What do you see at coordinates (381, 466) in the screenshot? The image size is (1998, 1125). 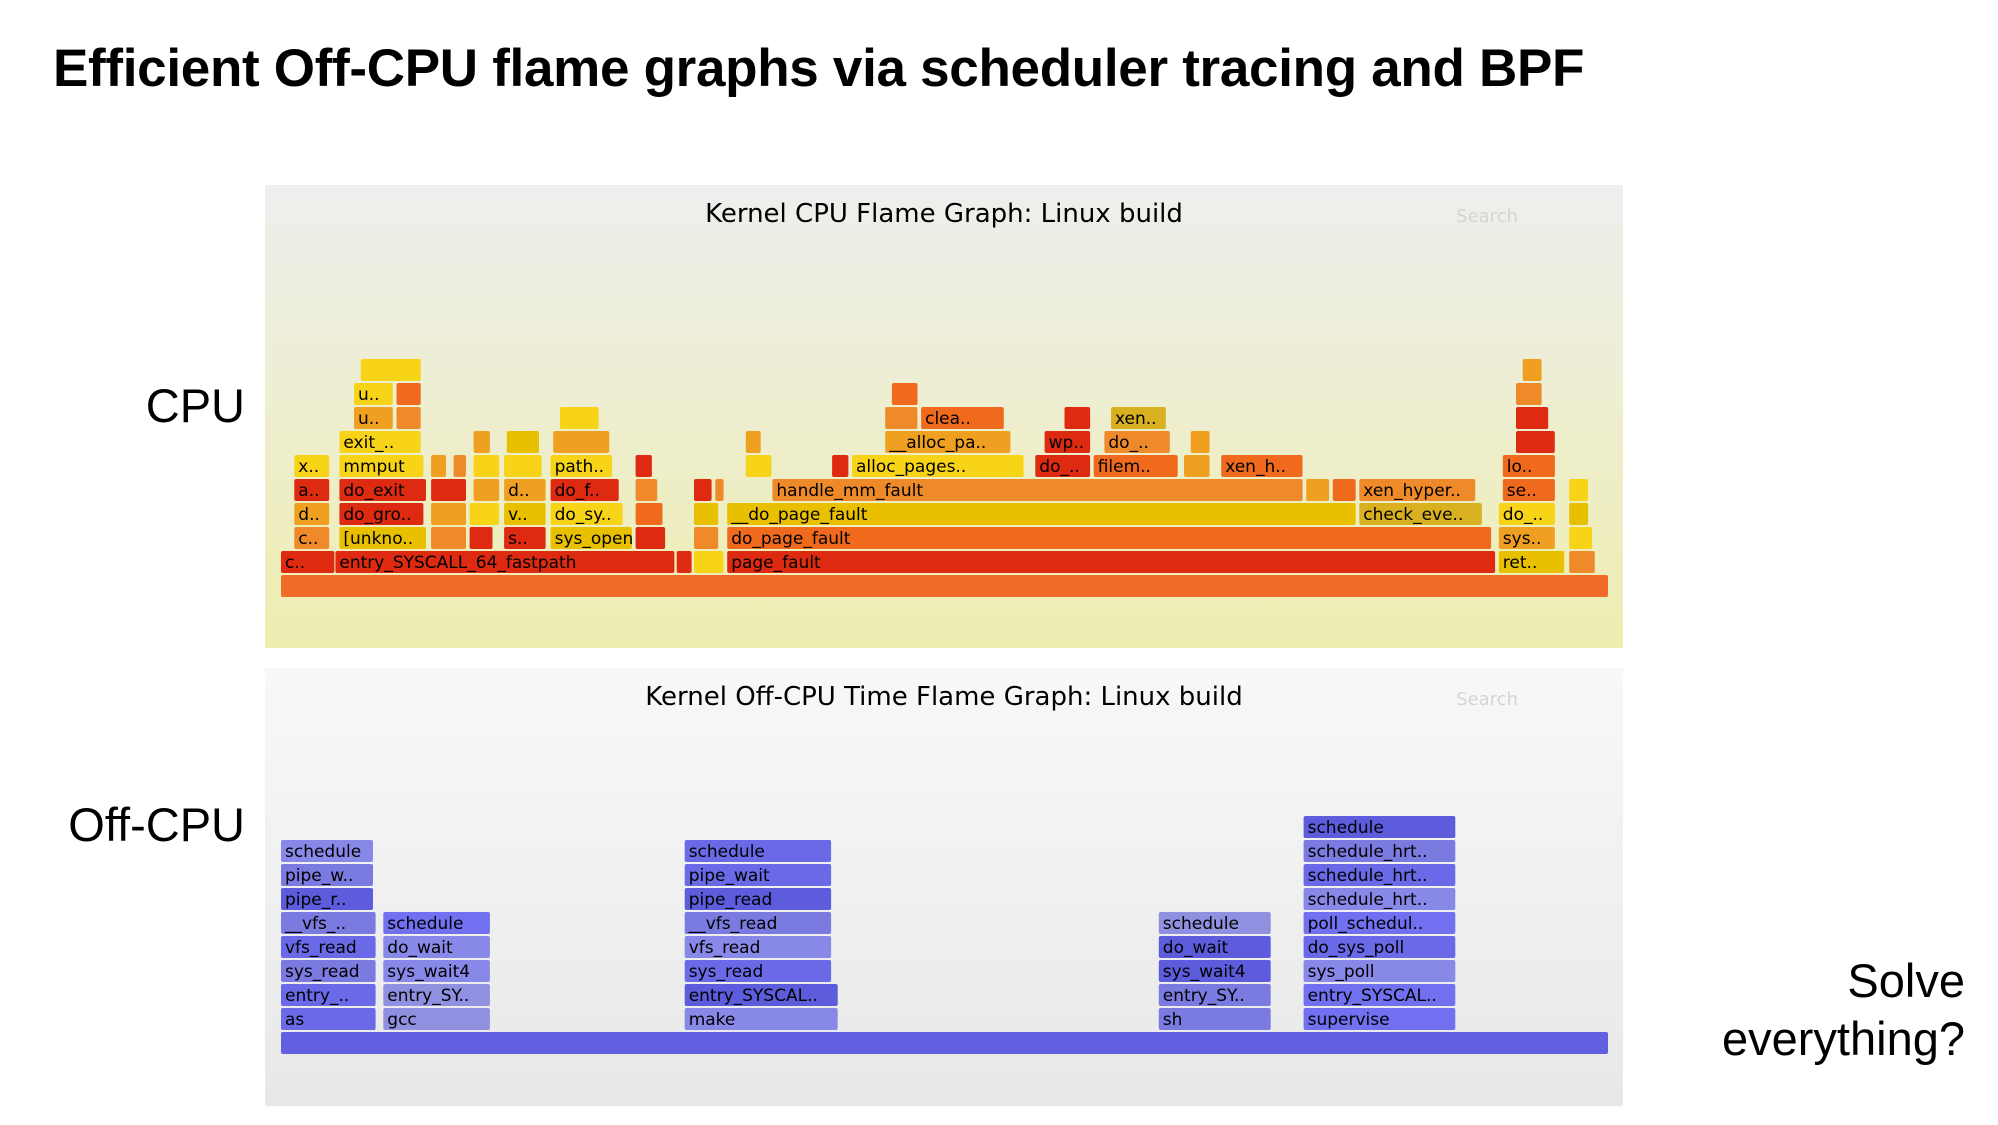 I see `cpu-frame: mmput` at bounding box center [381, 466].